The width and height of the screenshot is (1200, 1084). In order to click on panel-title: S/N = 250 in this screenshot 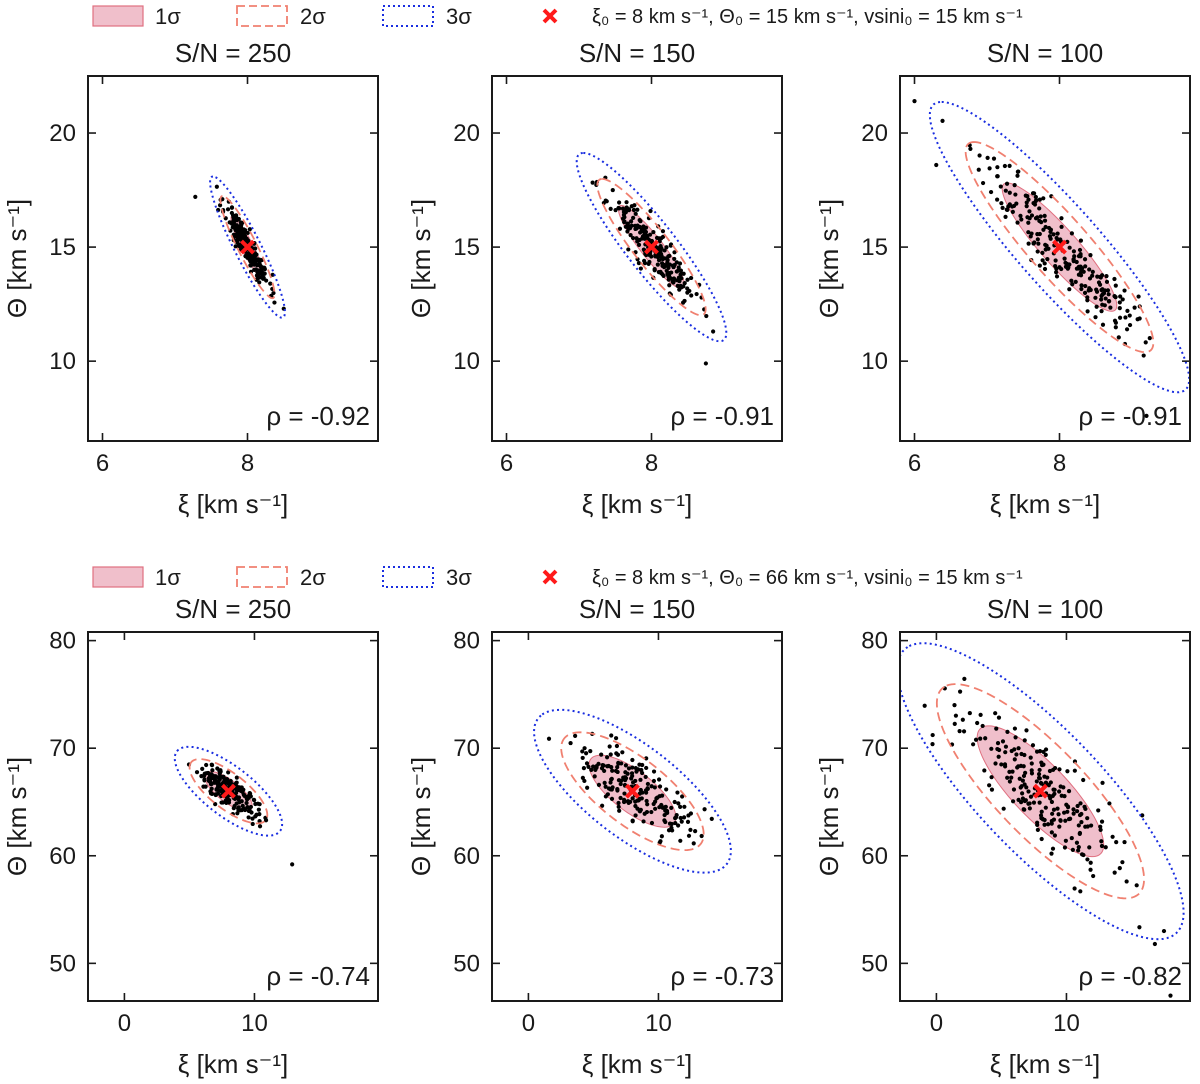, I will do `click(233, 53)`.